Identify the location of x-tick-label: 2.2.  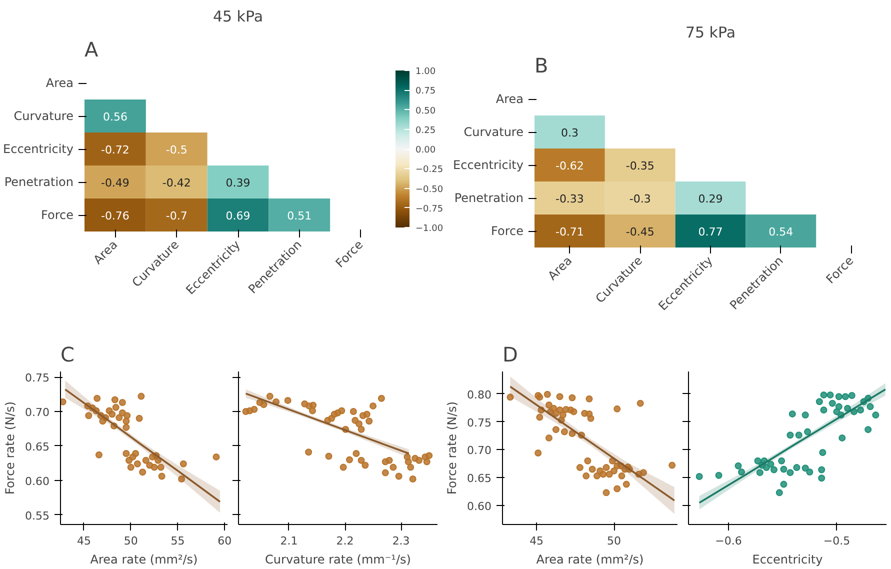
(345, 541).